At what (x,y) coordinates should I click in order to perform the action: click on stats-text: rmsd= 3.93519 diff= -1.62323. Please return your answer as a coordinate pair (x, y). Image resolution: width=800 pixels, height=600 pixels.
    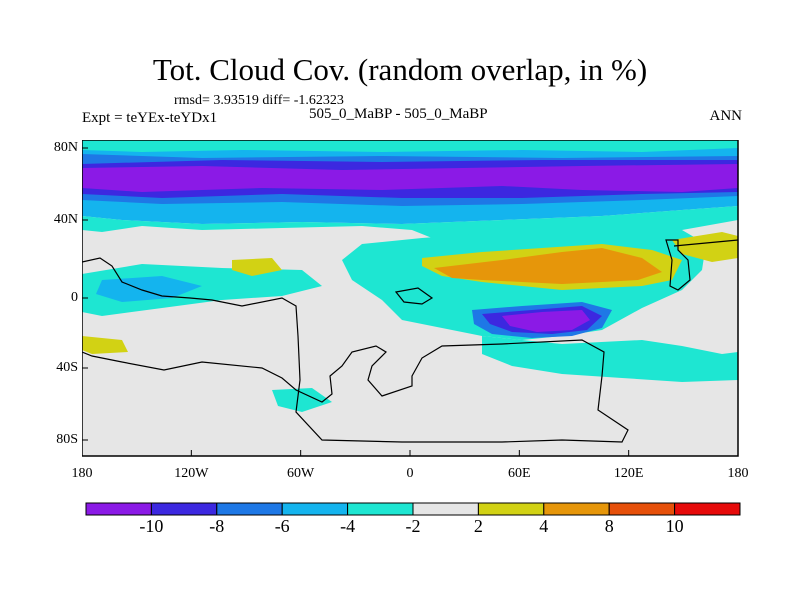
    Looking at the image, I should click on (259, 100).